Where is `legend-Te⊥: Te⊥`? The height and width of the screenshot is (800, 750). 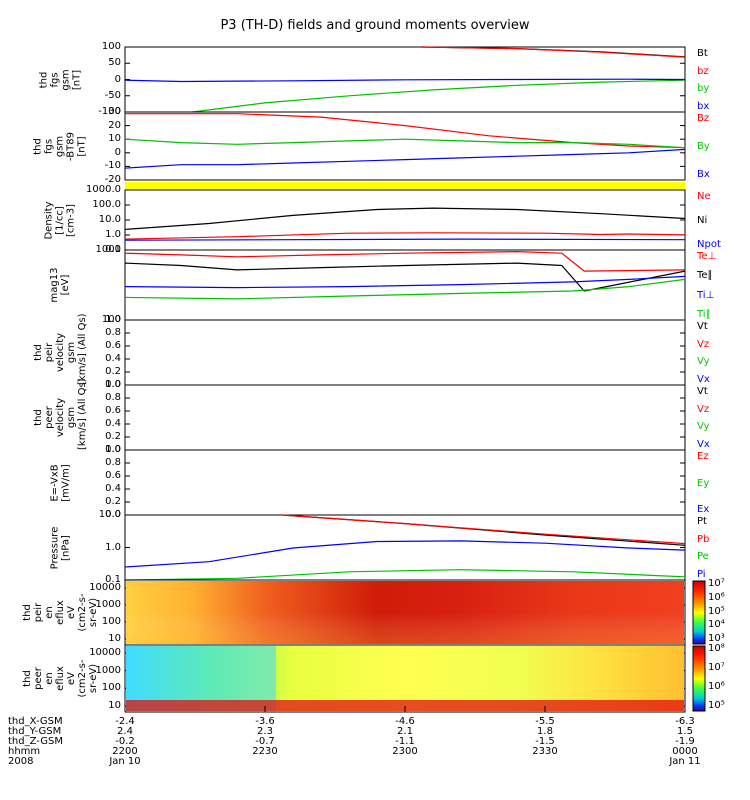 legend-Te⊥: Te⊥ is located at coordinates (707, 256).